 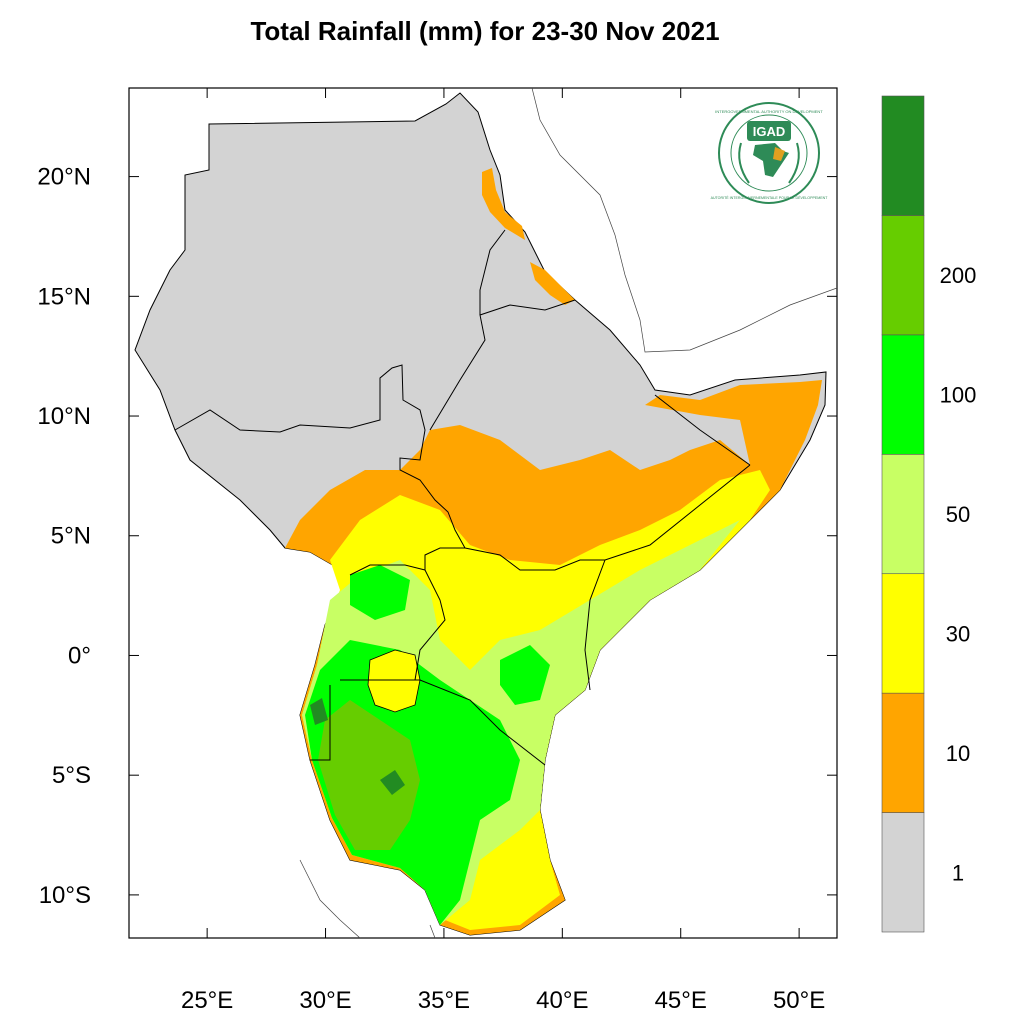 What do you see at coordinates (552, 283) in the screenshot?
I see `rain-patch-eritrea` at bounding box center [552, 283].